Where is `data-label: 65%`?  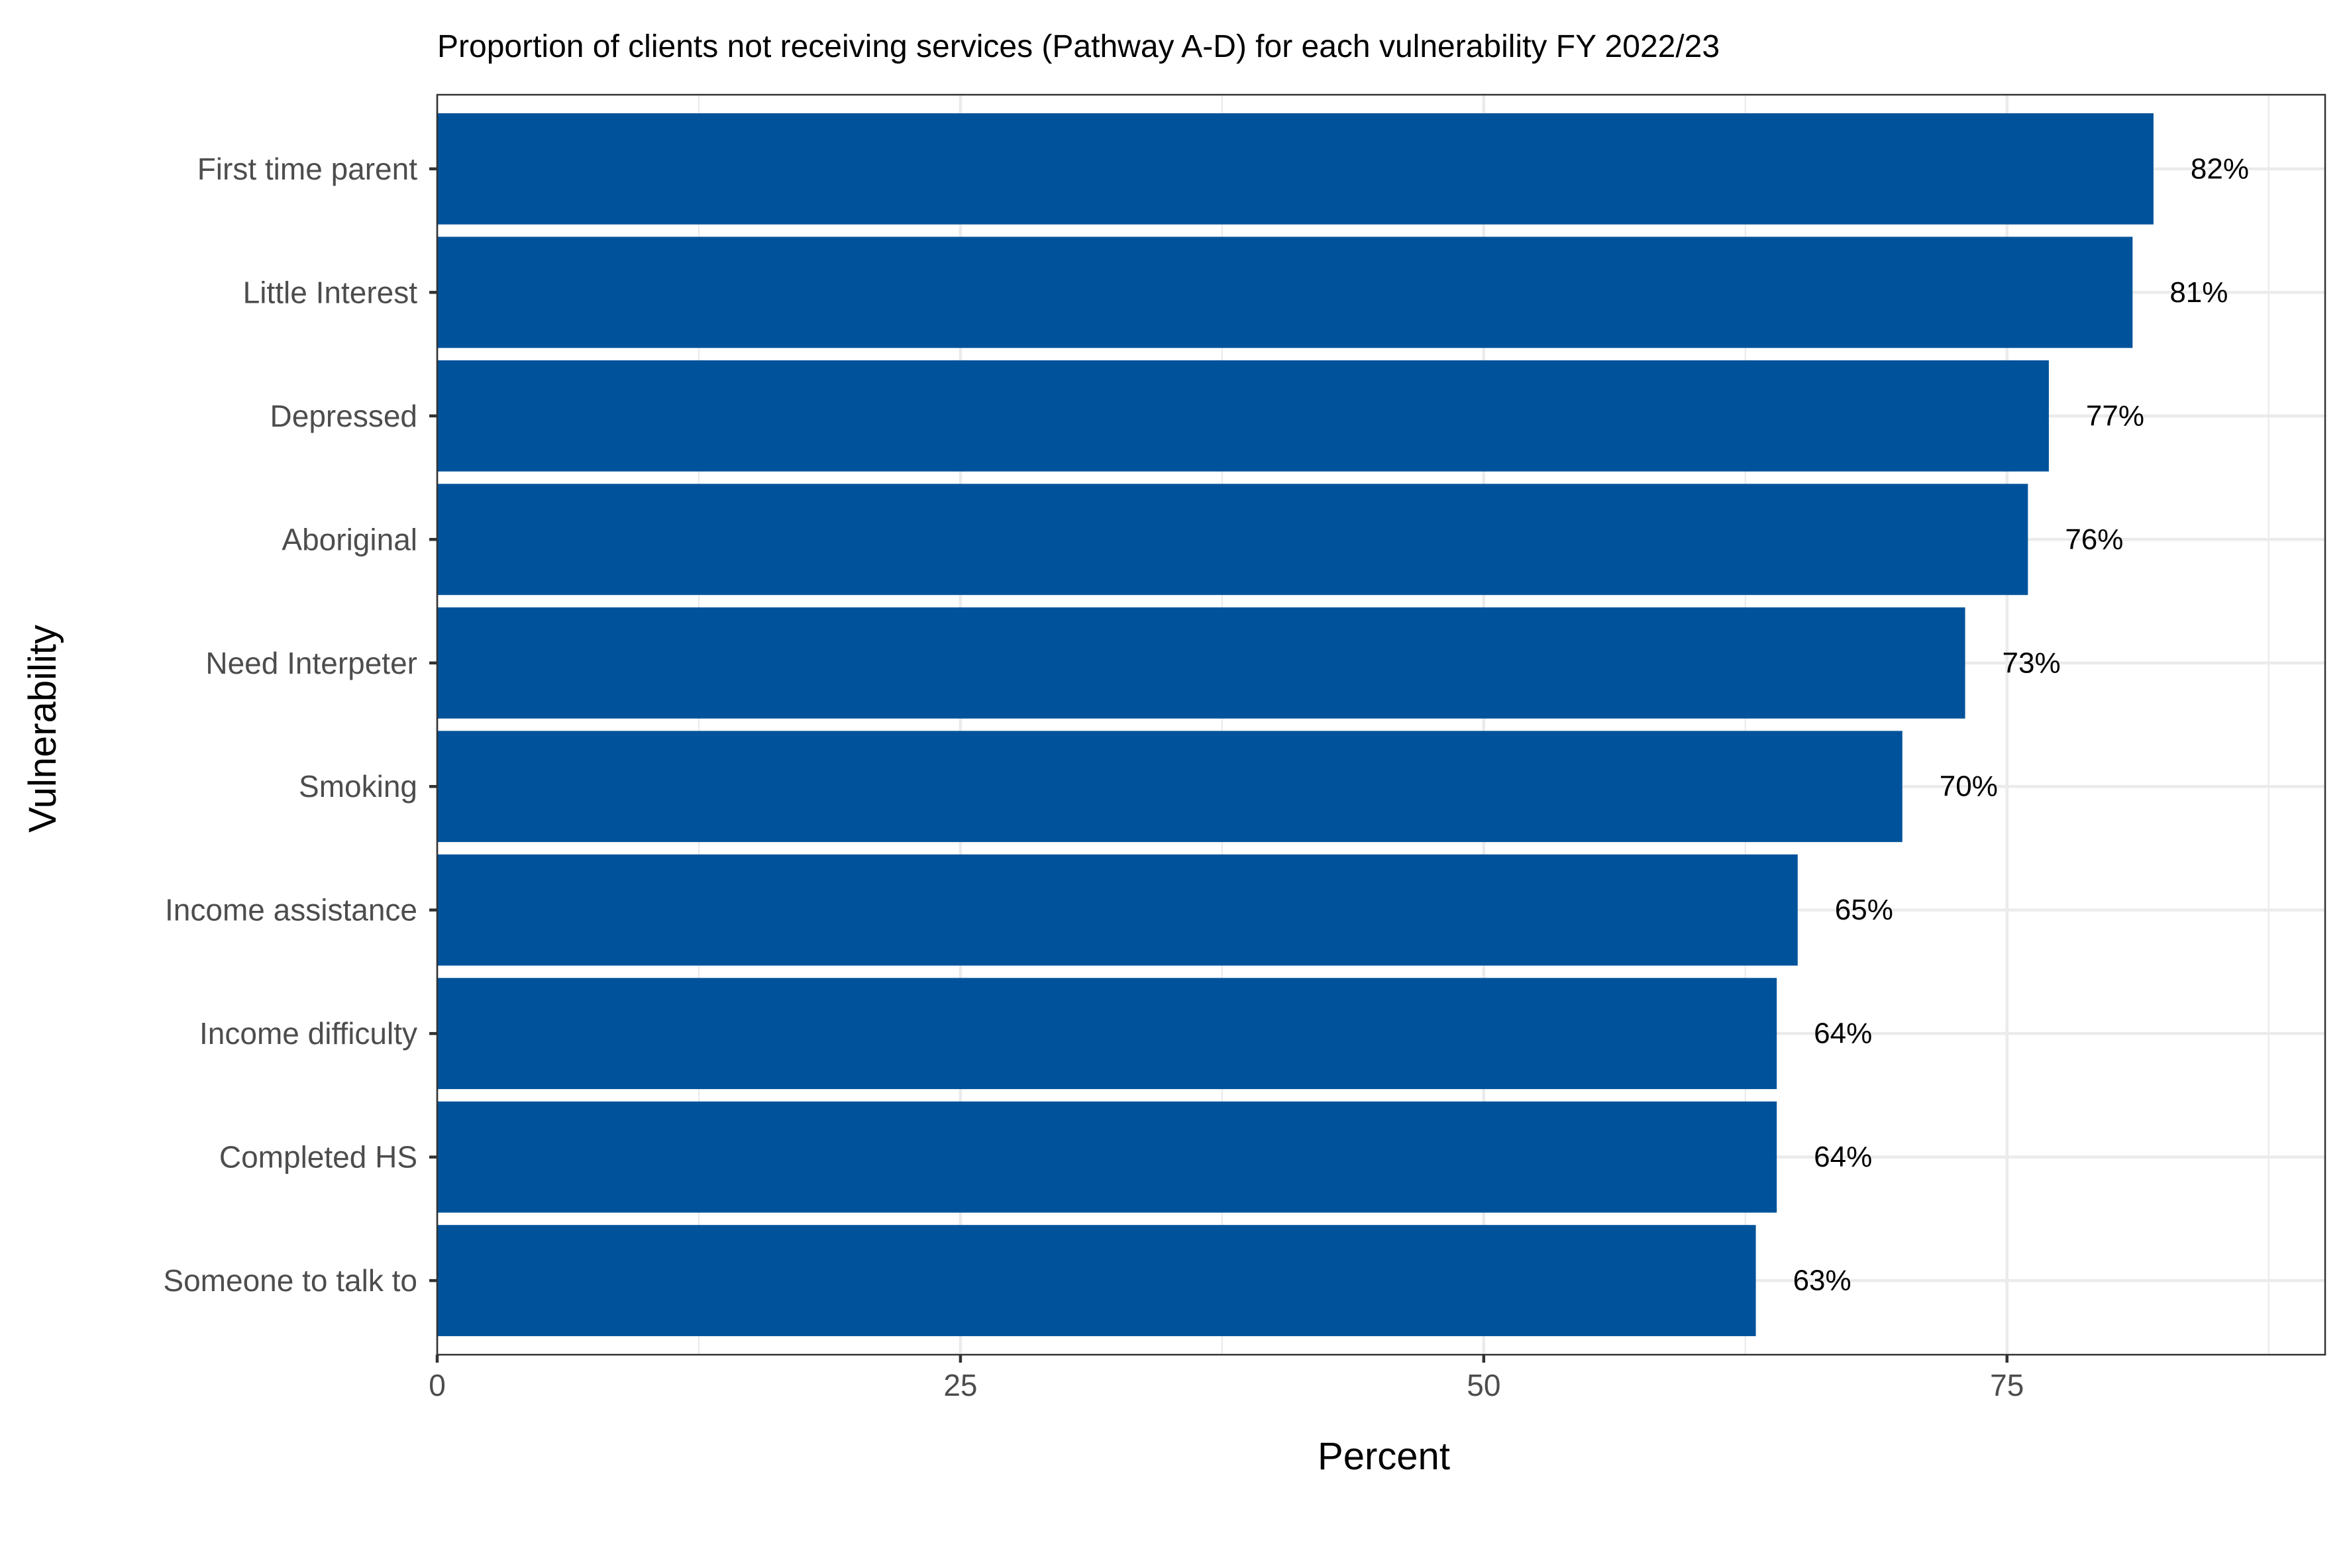 data-label: 65% is located at coordinates (1864, 910).